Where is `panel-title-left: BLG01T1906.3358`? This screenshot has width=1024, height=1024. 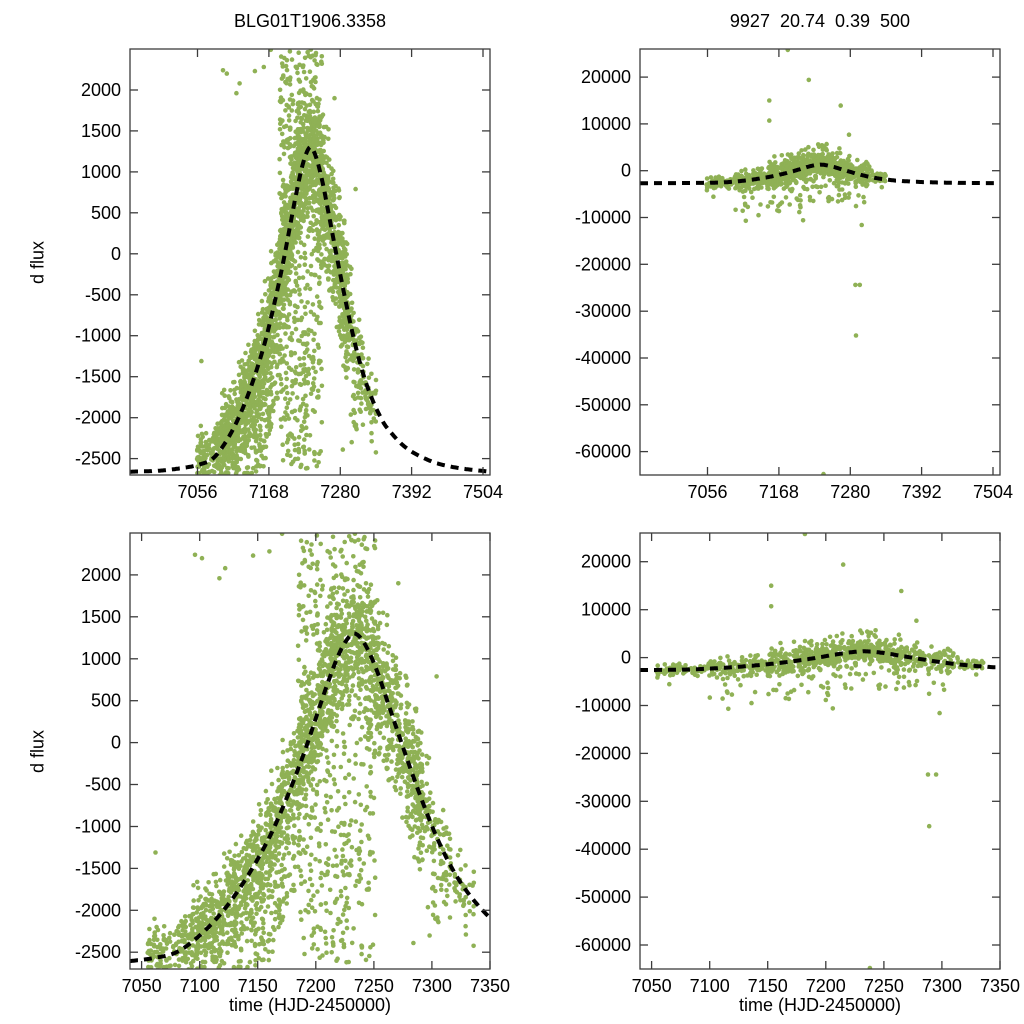
panel-title-left: BLG01T1906.3358 is located at coordinates (310, 21).